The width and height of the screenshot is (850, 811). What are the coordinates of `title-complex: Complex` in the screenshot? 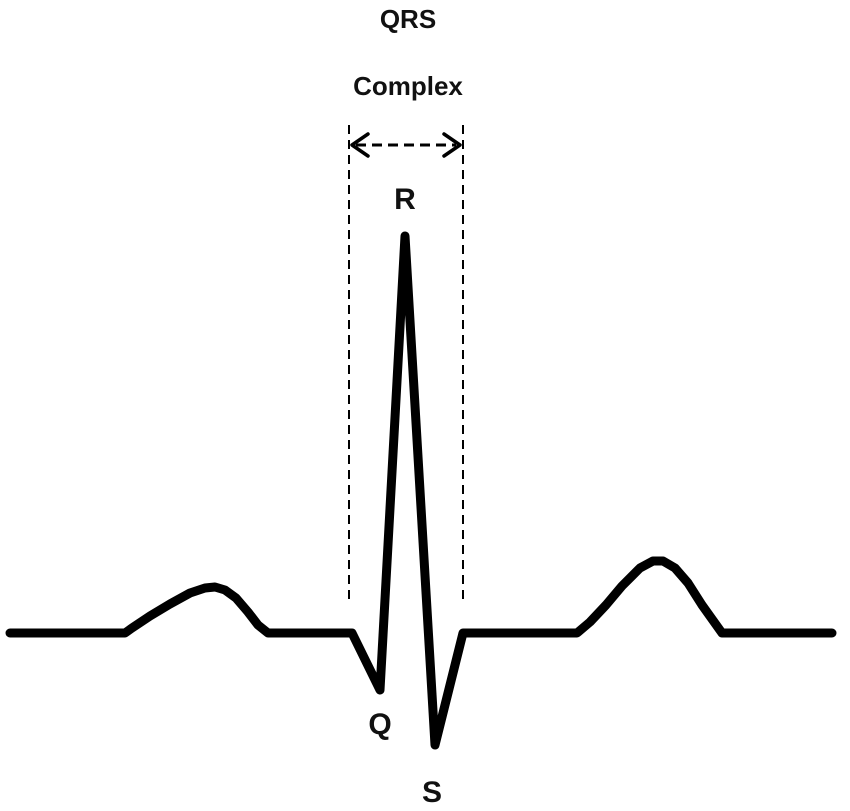 It's located at (408, 86).